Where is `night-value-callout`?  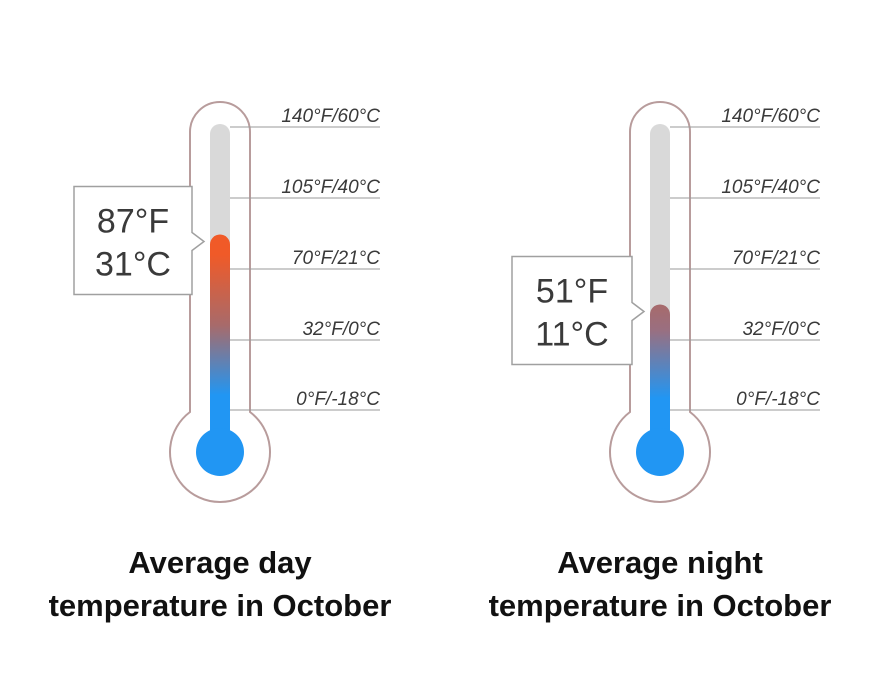
night-value-callout is located at coordinates (578, 310).